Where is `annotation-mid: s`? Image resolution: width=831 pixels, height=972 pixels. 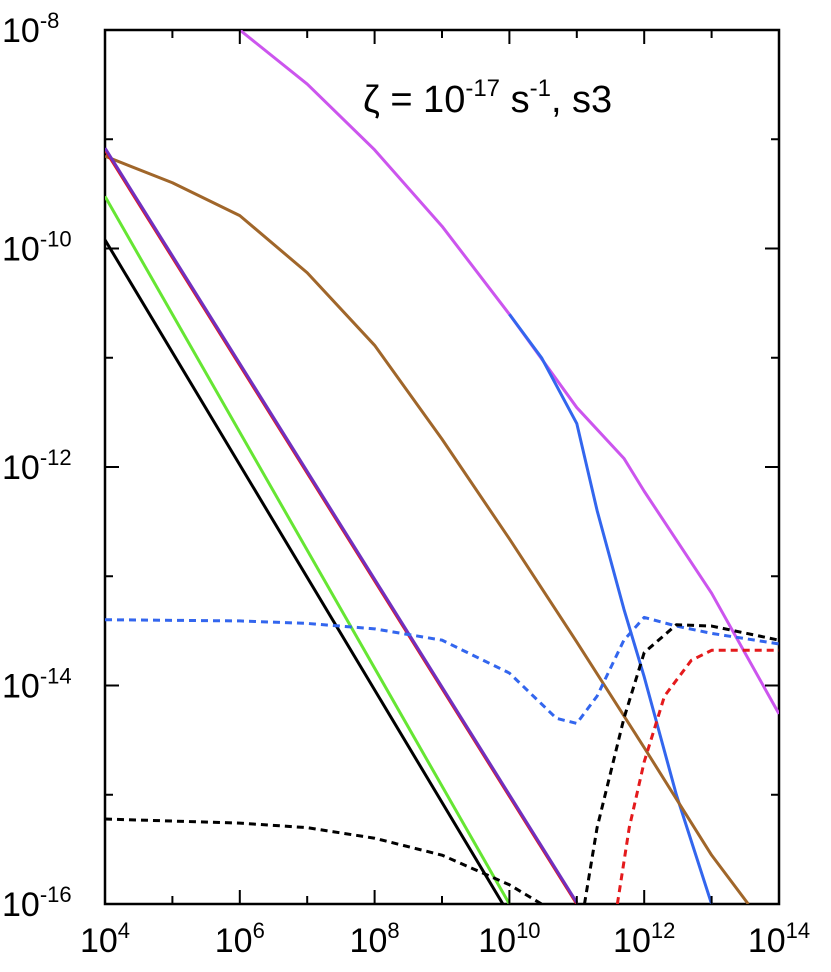 annotation-mid: s is located at coordinates (515, 100).